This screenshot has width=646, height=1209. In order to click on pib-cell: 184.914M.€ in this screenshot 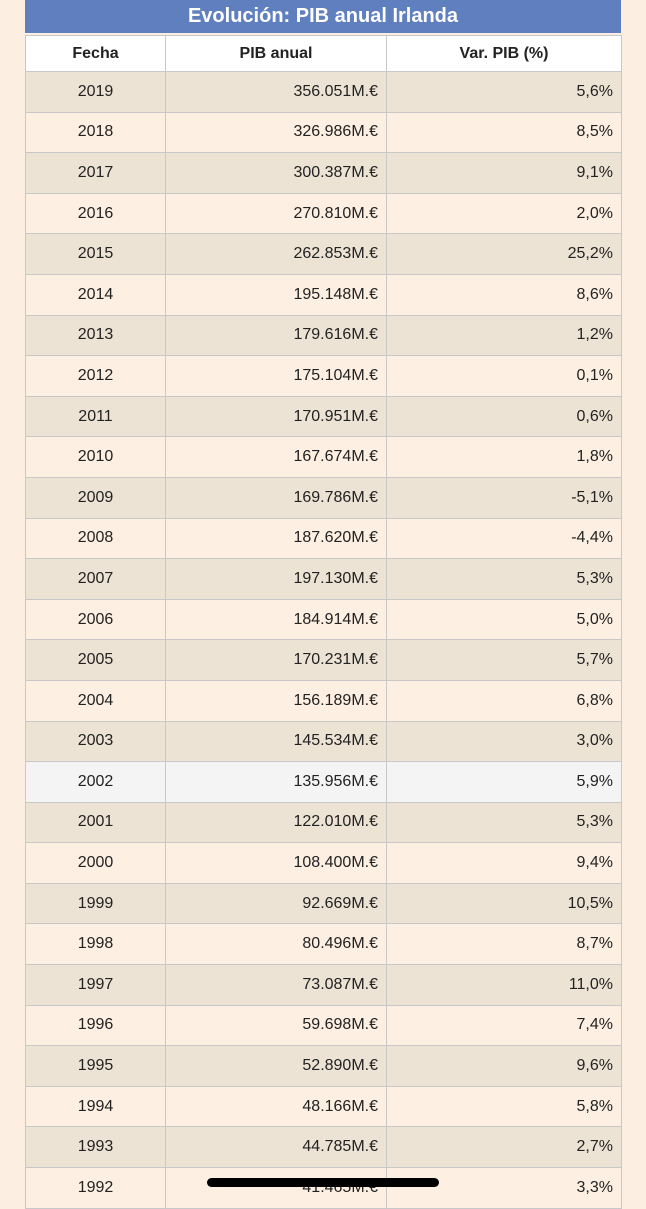, I will do `click(276, 619)`.